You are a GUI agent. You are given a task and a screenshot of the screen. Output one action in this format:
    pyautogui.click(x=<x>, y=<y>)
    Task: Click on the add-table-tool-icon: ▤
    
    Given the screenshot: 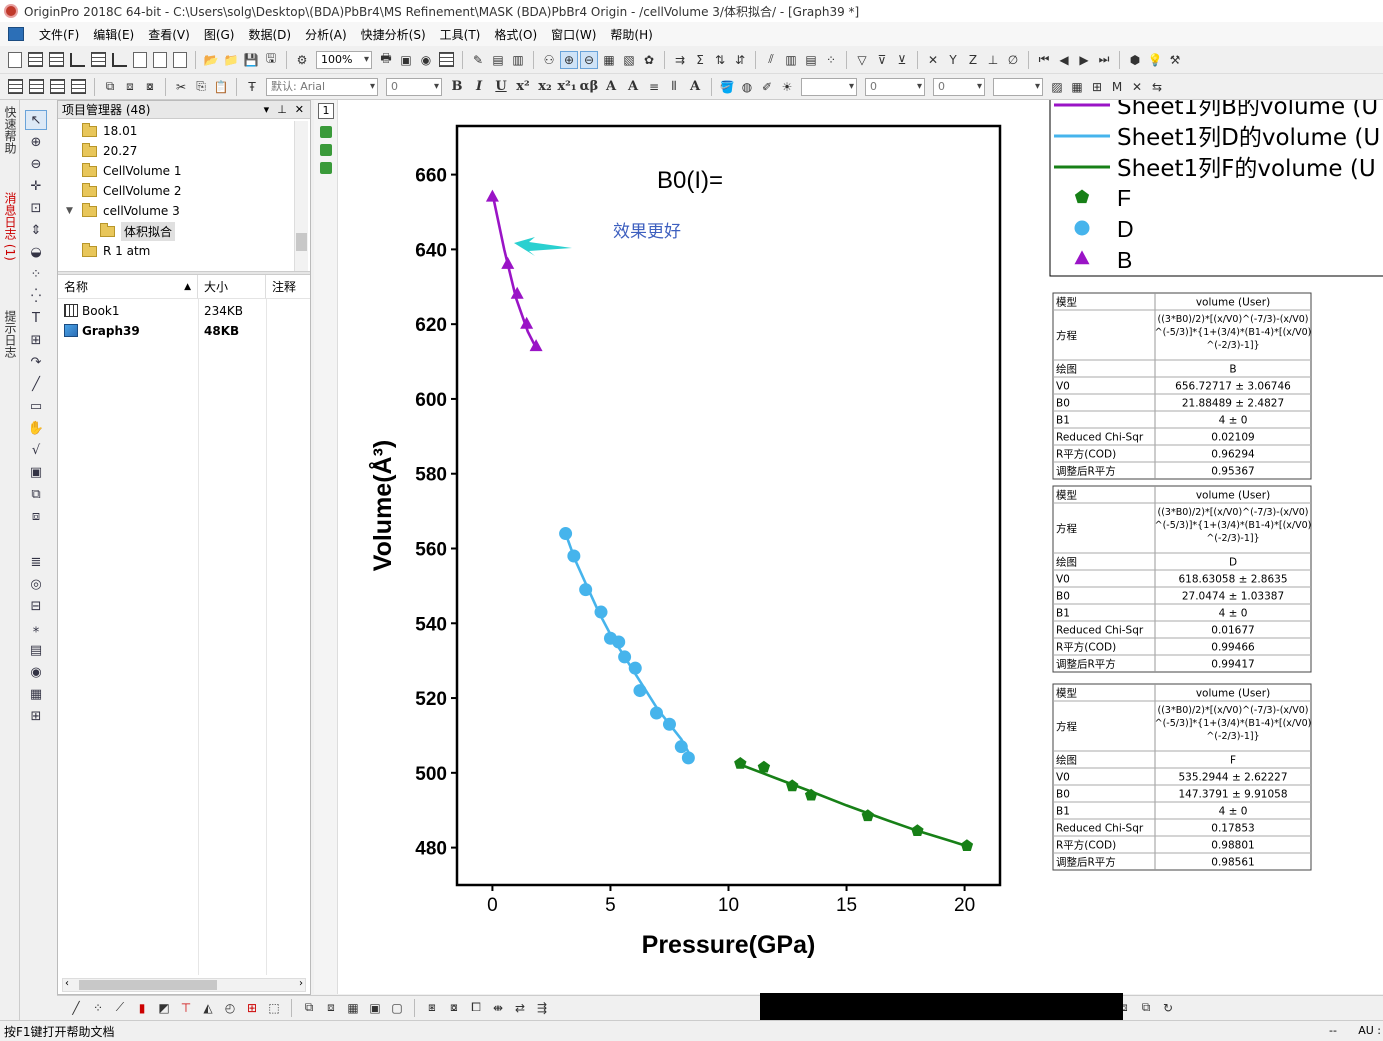 What is the action you would take?
    pyautogui.click(x=36, y=650)
    